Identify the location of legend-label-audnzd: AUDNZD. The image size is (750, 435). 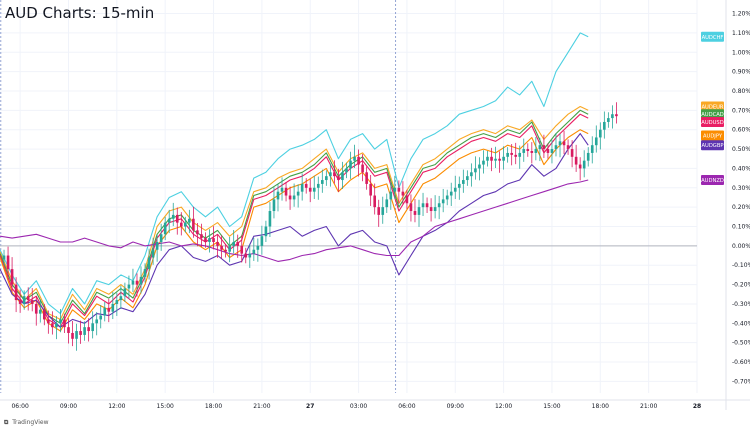
(712, 181).